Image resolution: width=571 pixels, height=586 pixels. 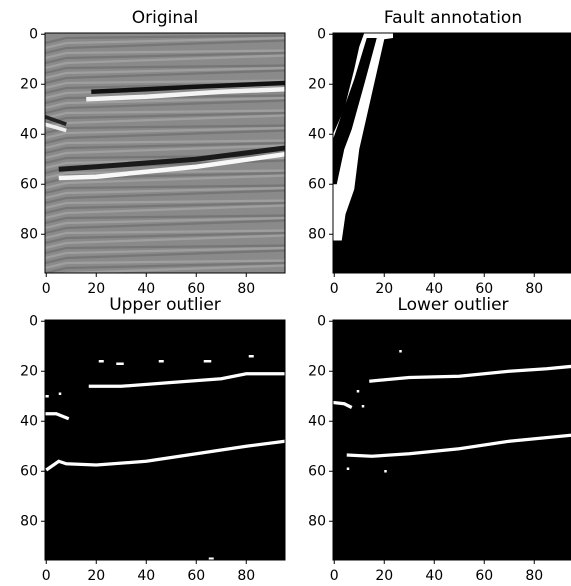 I want to click on fault-region, so click(x=363, y=137).